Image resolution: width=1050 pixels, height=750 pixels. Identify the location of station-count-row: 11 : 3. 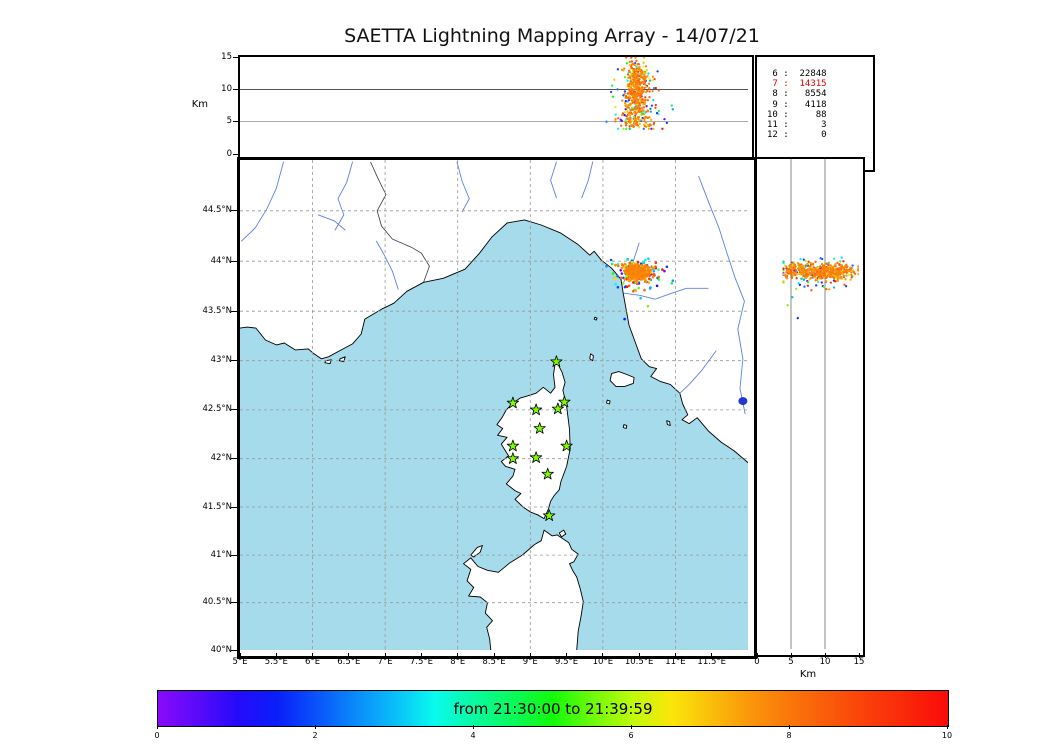
(797, 125).